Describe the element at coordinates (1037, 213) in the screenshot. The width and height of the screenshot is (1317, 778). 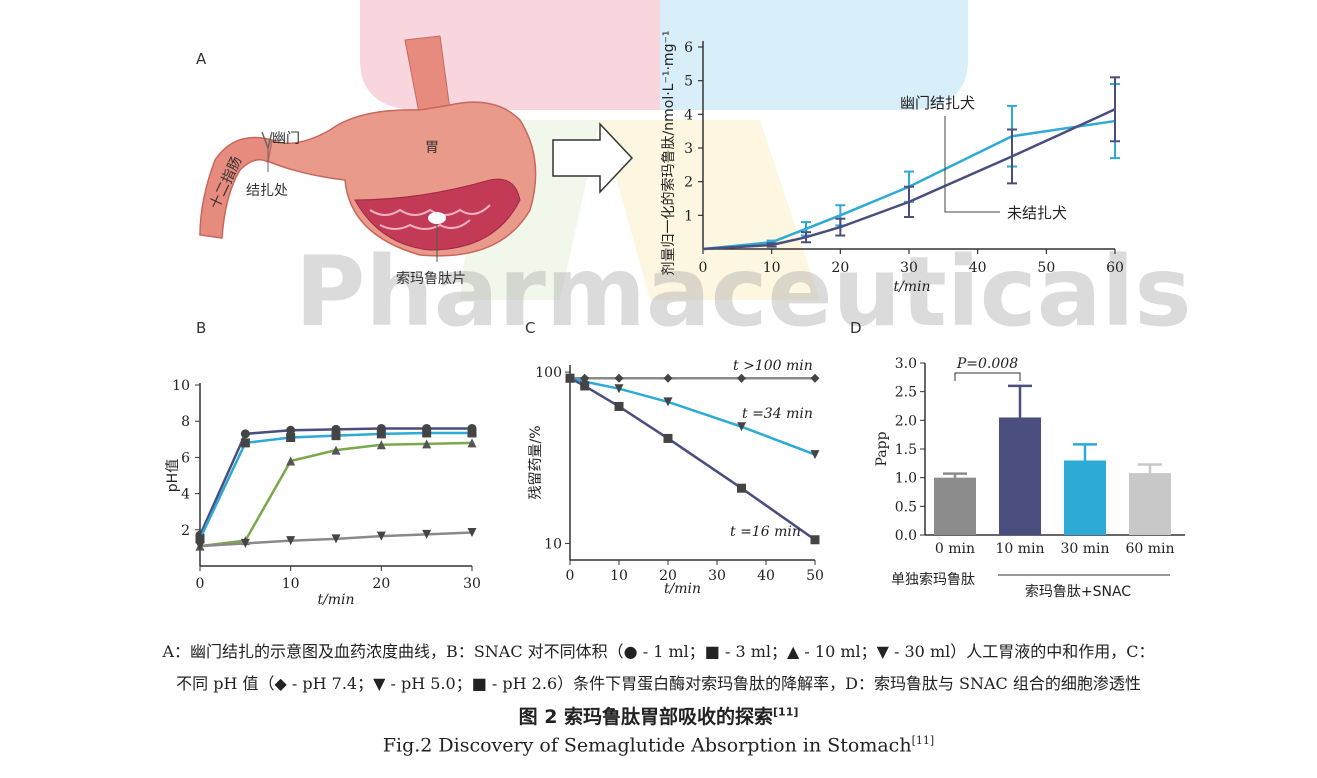
I see `legend-label-unligated: 未结扎犬` at that location.